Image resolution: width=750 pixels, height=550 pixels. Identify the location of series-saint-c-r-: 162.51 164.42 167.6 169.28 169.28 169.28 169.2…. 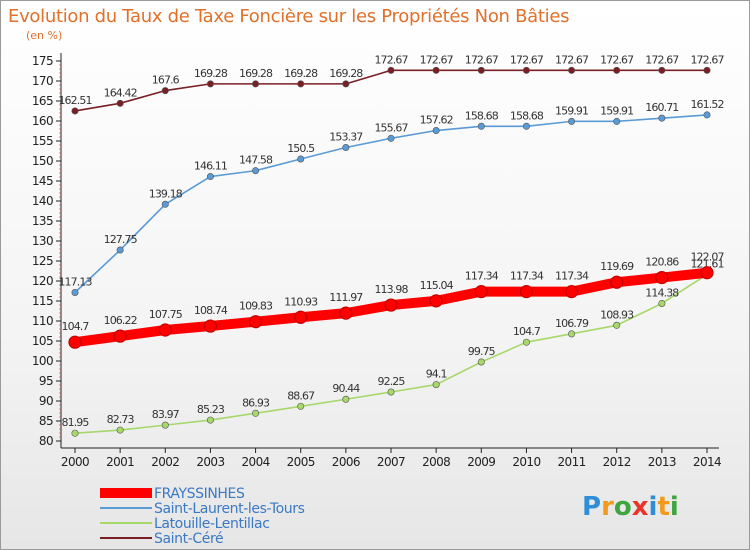
(391, 84).